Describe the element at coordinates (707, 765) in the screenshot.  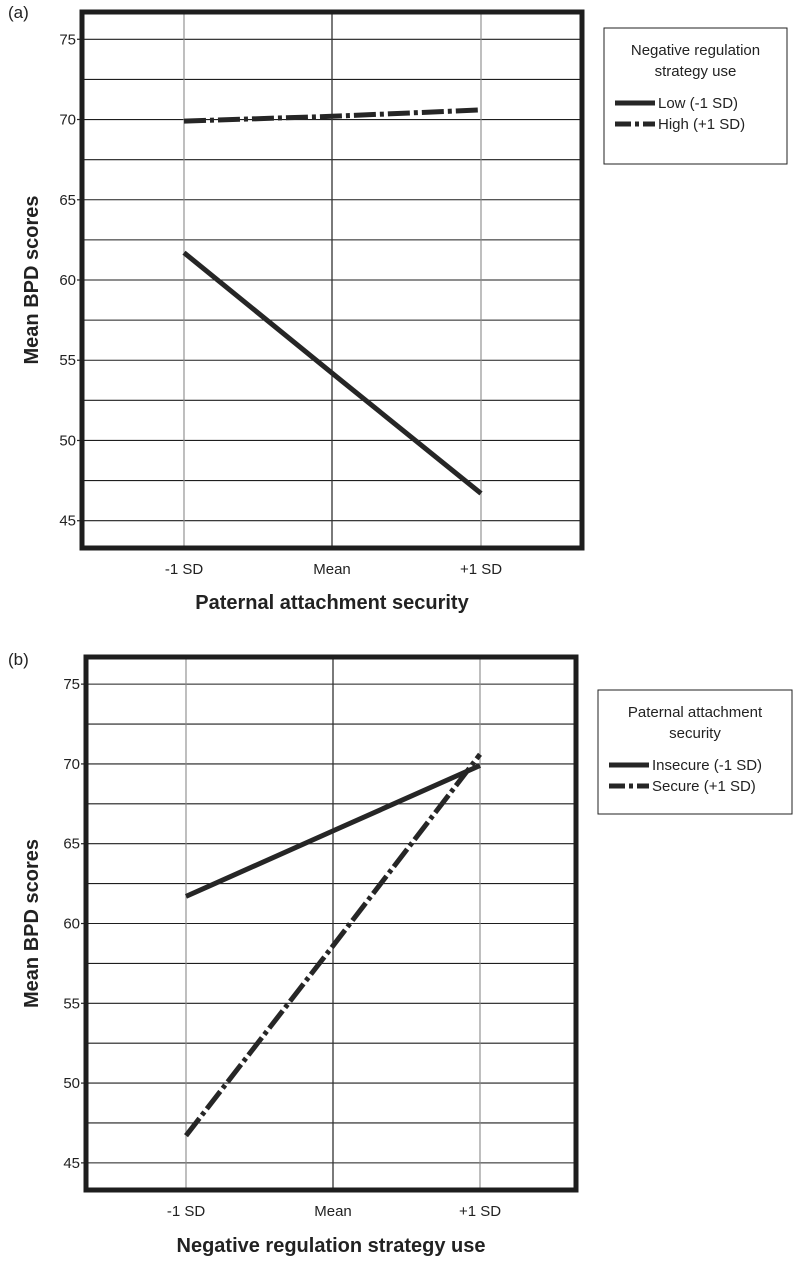
I see `legend-entry: Insecure (-1 SD)` at that location.